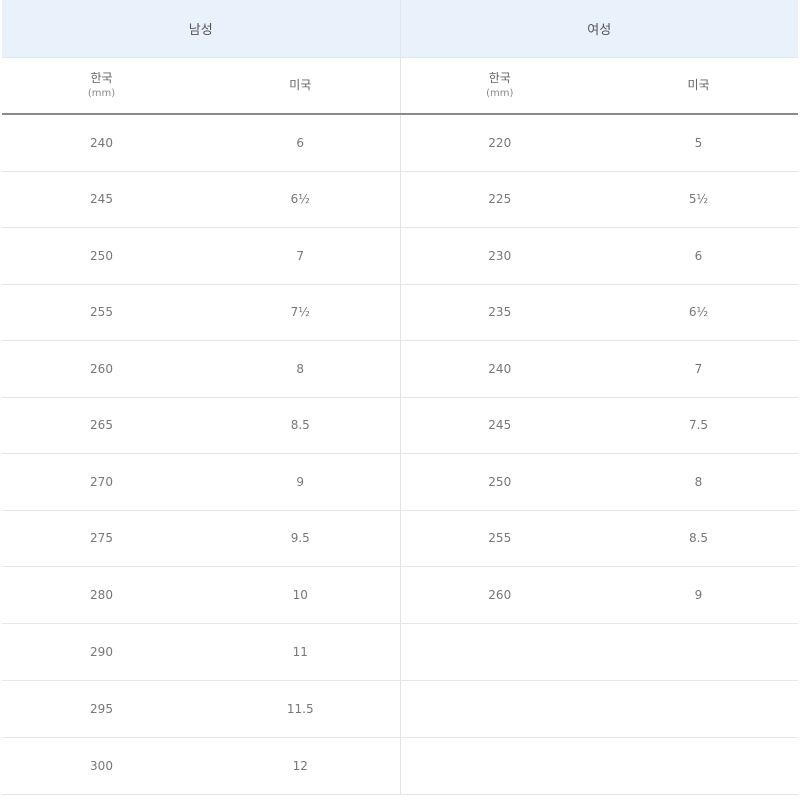  I want to click on women-us-cell: 9, so click(698, 595).